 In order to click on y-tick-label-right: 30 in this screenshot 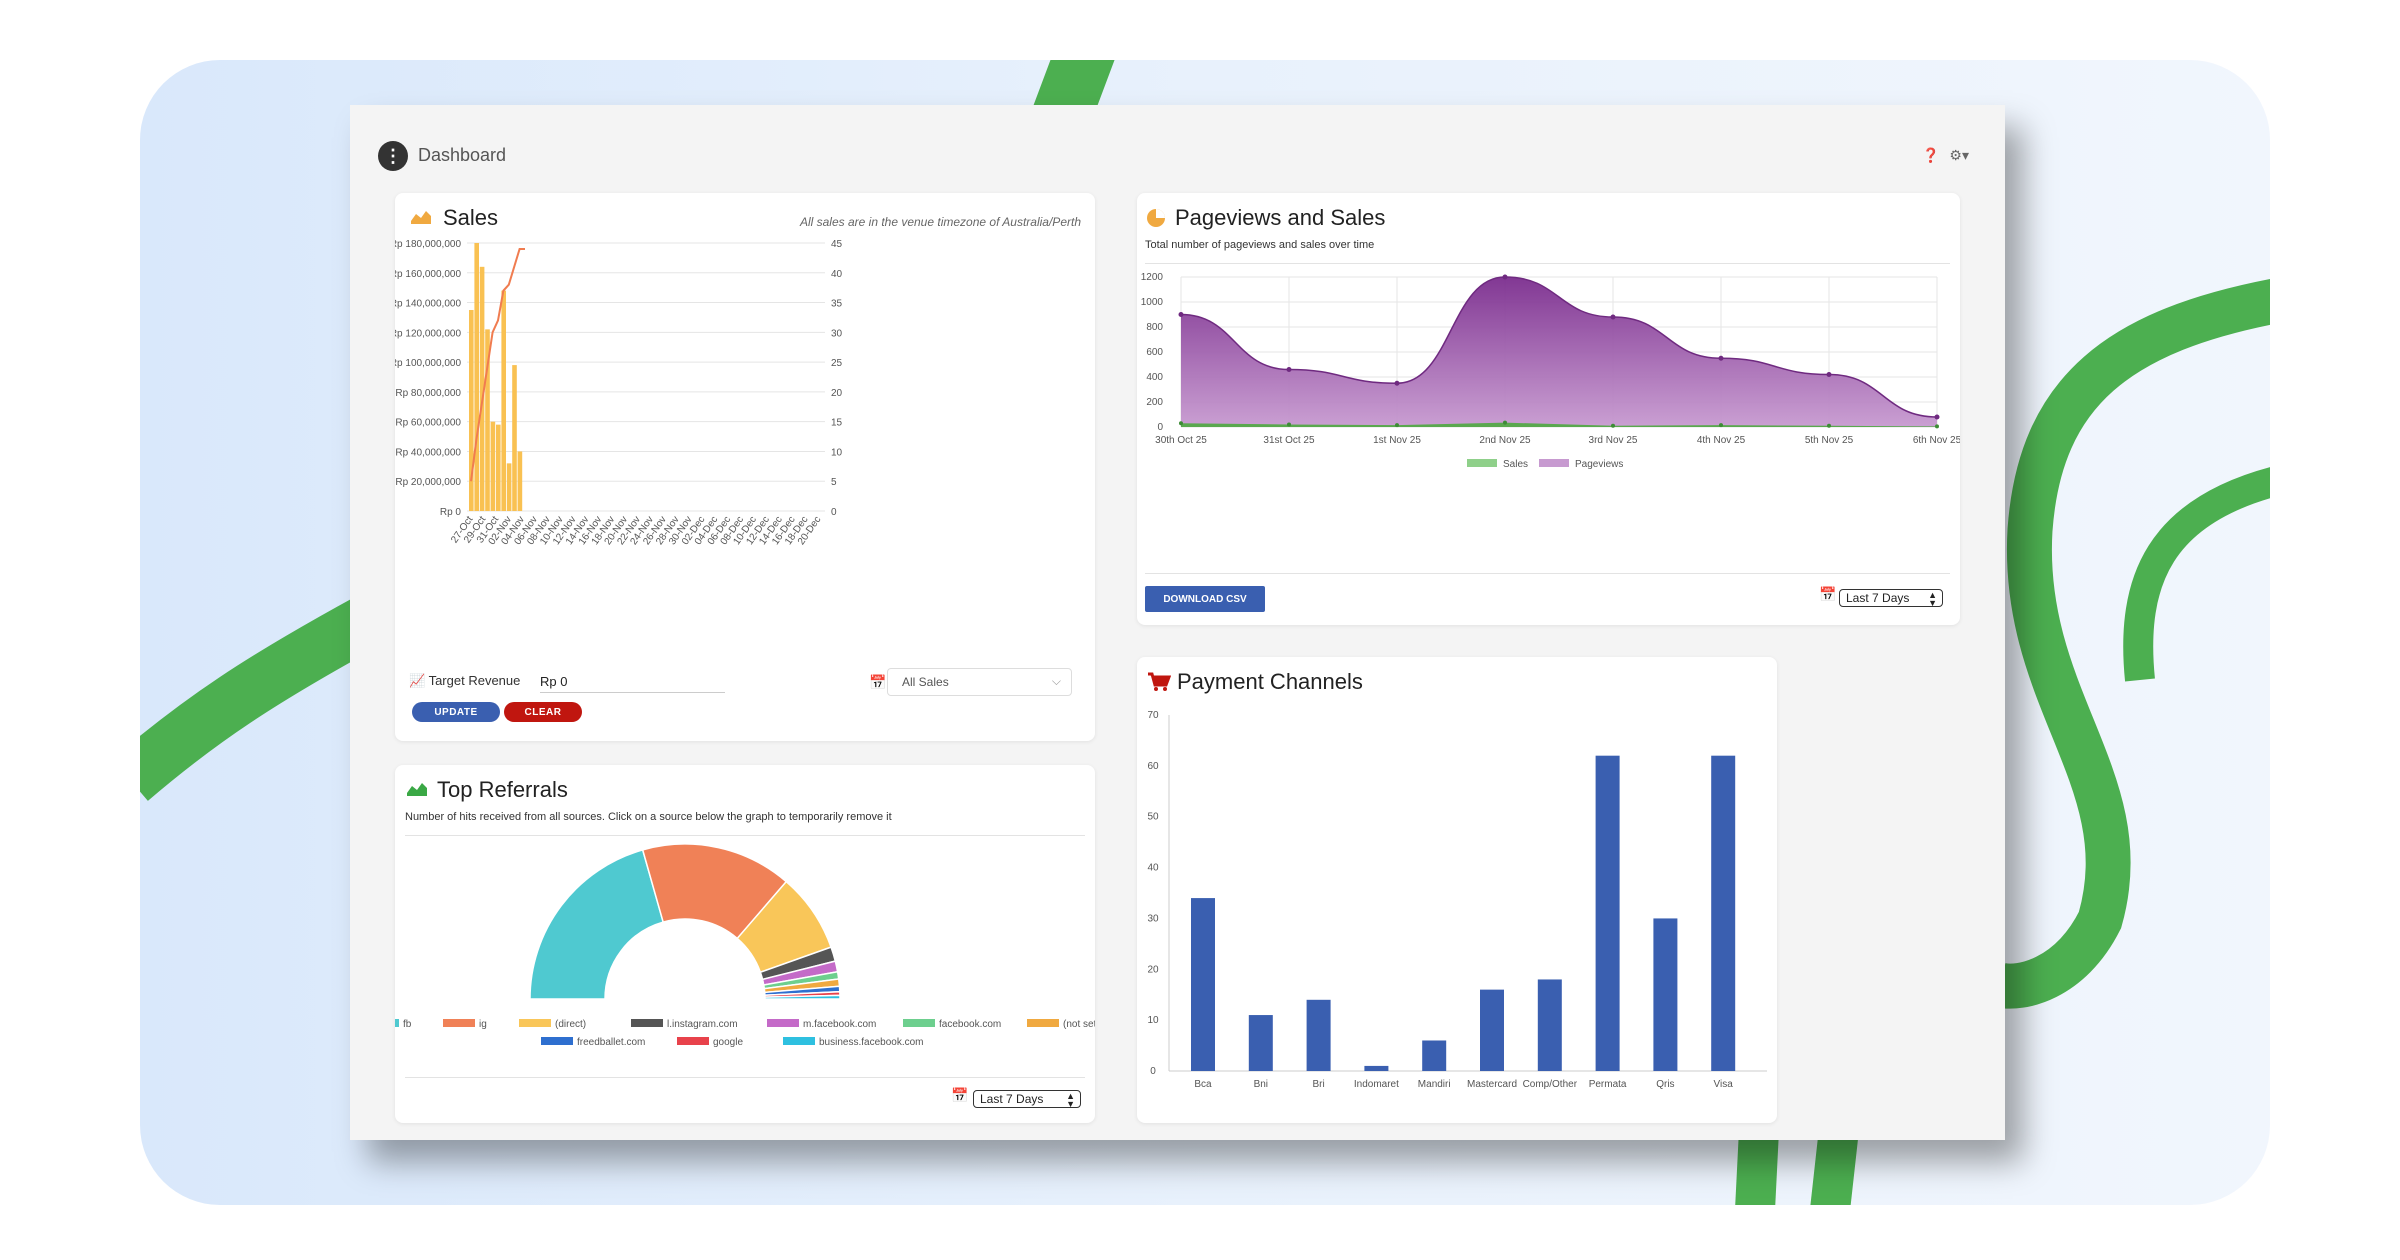, I will do `click(837, 333)`.